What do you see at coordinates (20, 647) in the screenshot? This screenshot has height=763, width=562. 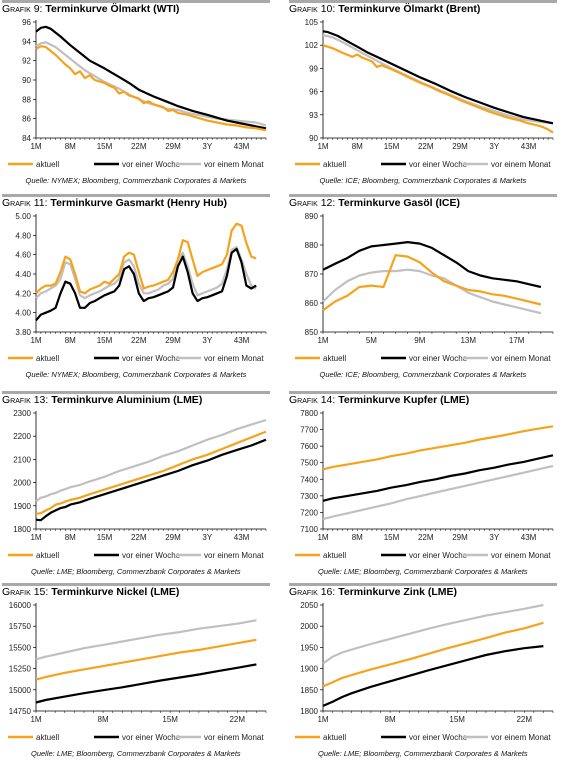 I see `y-tick-label: 15500` at bounding box center [20, 647].